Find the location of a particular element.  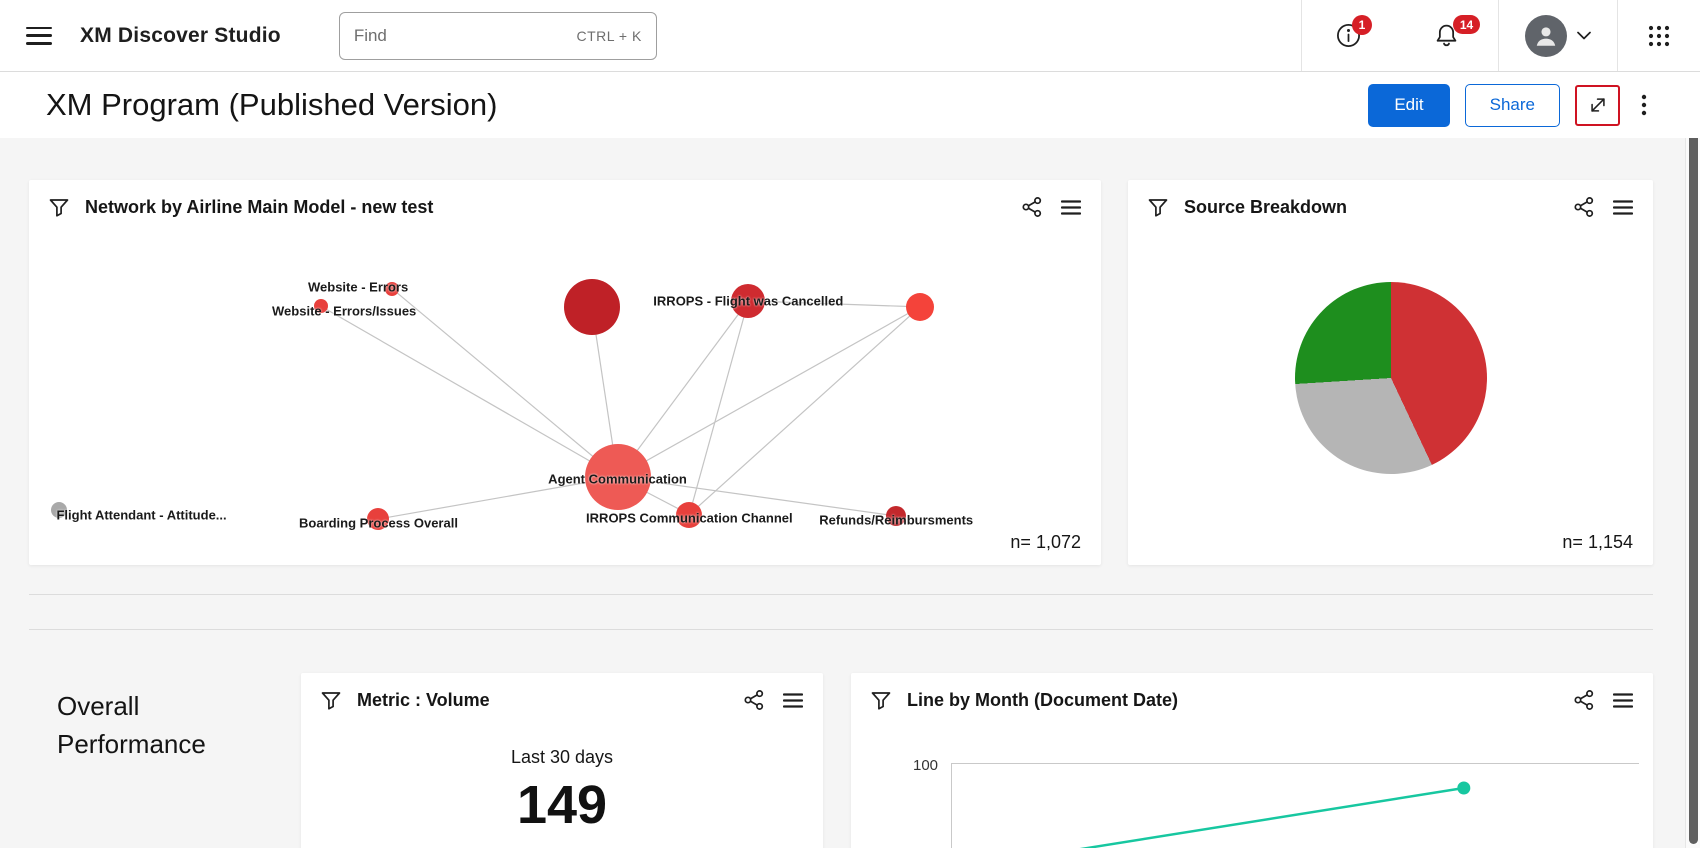

header-actions: Edit Share is located at coordinates (1510, 105).